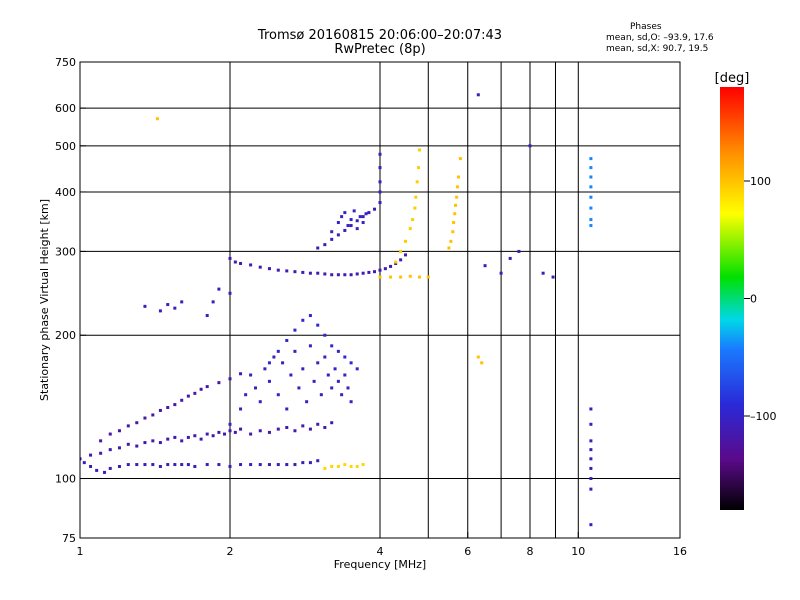 The height and width of the screenshot is (600, 800). Describe the element at coordinates (680, 551) in the screenshot. I see `x-tick-label: 16` at that location.